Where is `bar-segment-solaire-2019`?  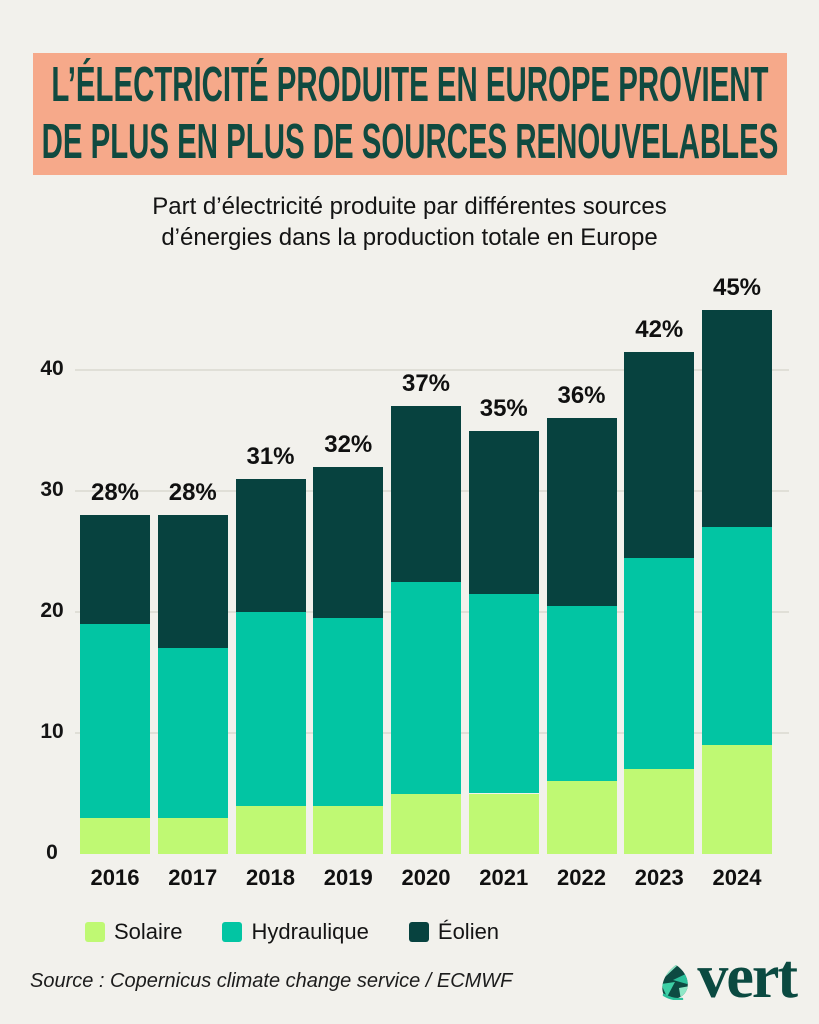
bar-segment-solaire-2019 is located at coordinates (348, 829).